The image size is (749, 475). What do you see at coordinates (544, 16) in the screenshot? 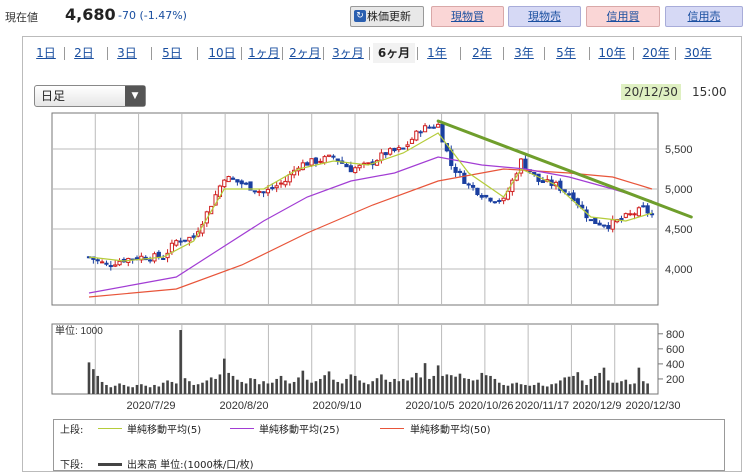
I see `genbutsu-sell-button: 現物売` at bounding box center [544, 16].